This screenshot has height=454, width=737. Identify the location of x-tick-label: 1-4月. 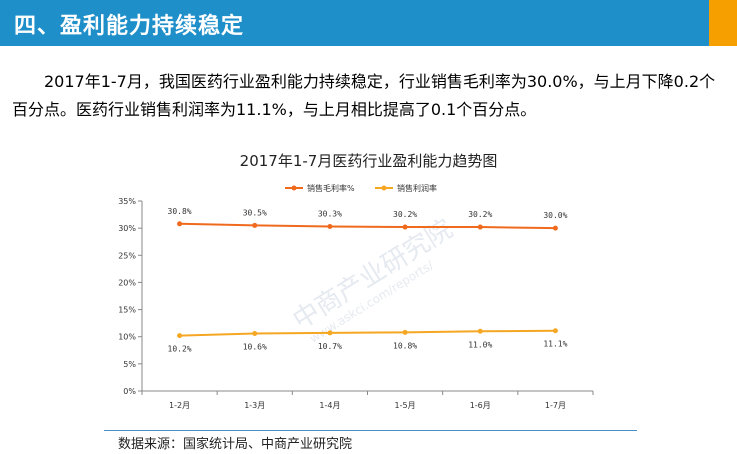
(329, 405).